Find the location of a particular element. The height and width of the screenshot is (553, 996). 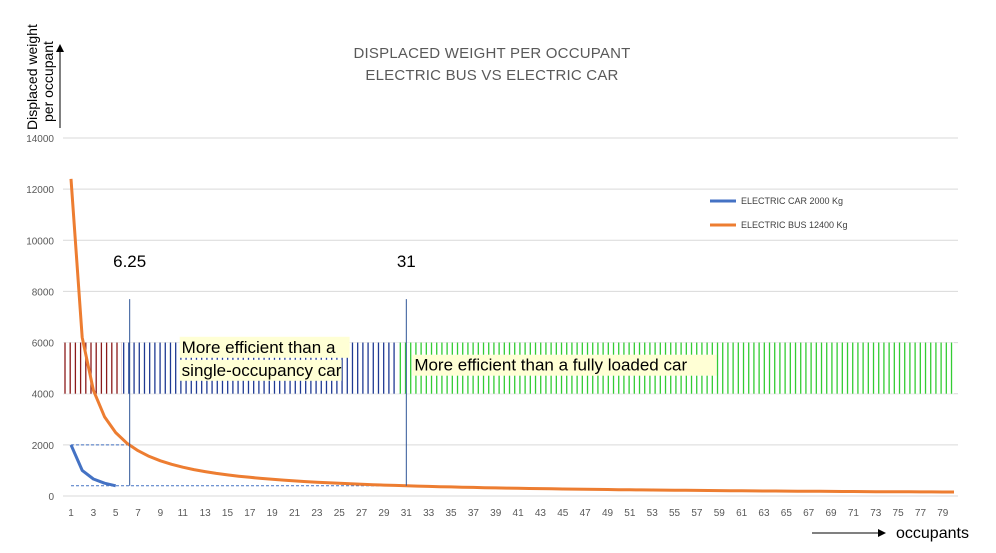

x-tick-label: 51 is located at coordinates (630, 513).